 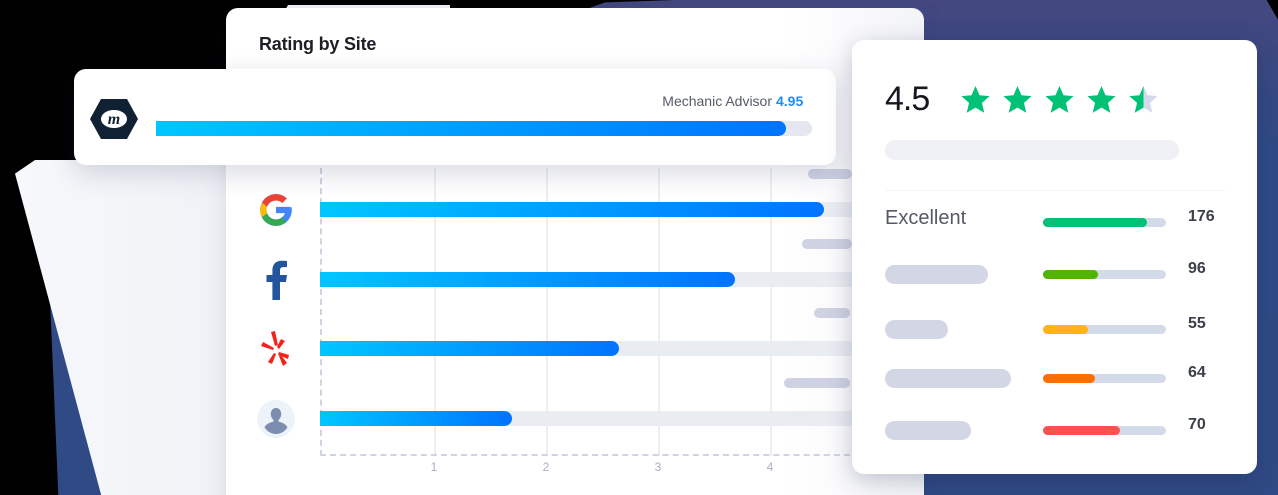 I want to click on site-row-google, so click(x=575, y=200).